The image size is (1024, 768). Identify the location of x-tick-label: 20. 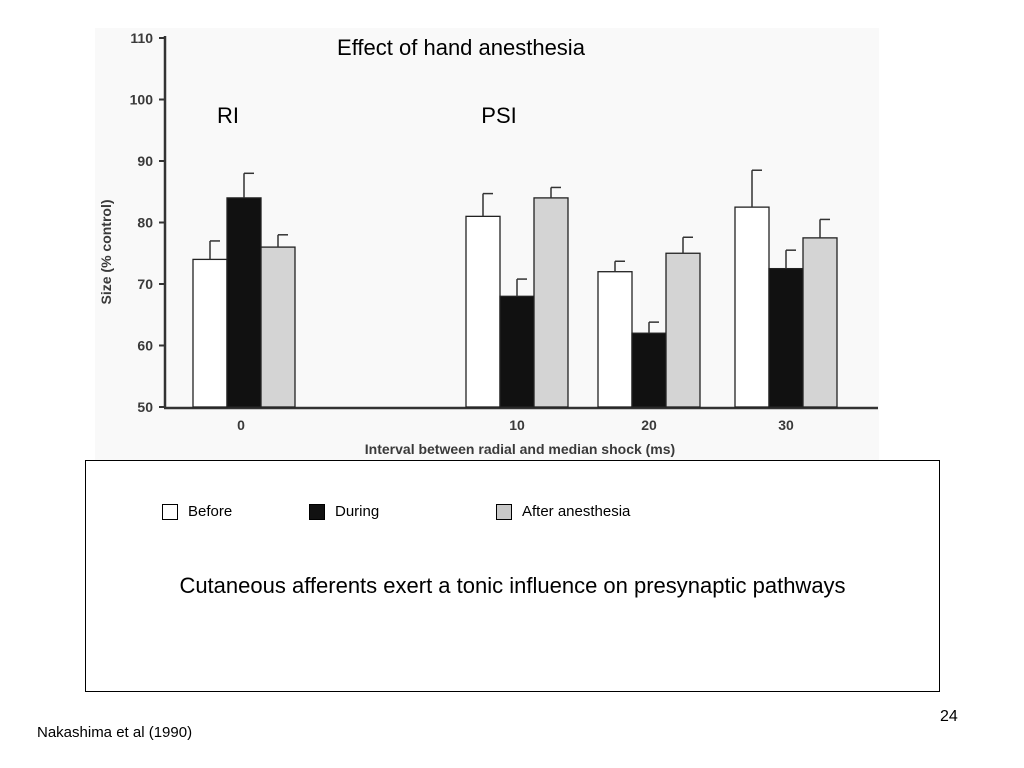
(649, 425).